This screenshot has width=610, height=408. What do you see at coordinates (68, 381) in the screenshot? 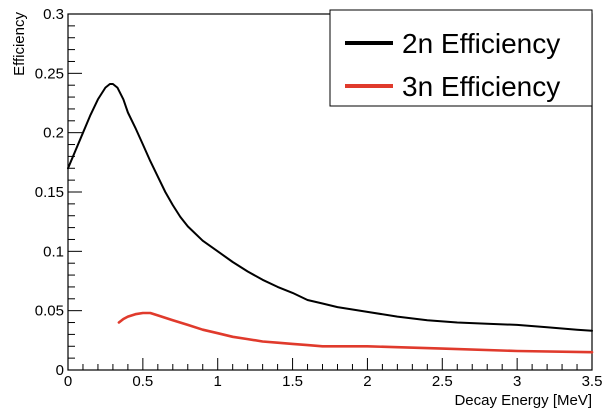
I see `x-tick-label: 0` at bounding box center [68, 381].